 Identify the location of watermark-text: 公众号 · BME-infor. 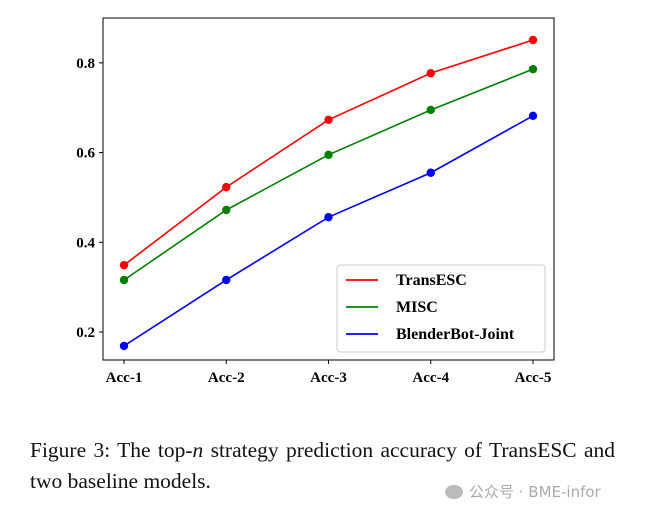
(535, 492).